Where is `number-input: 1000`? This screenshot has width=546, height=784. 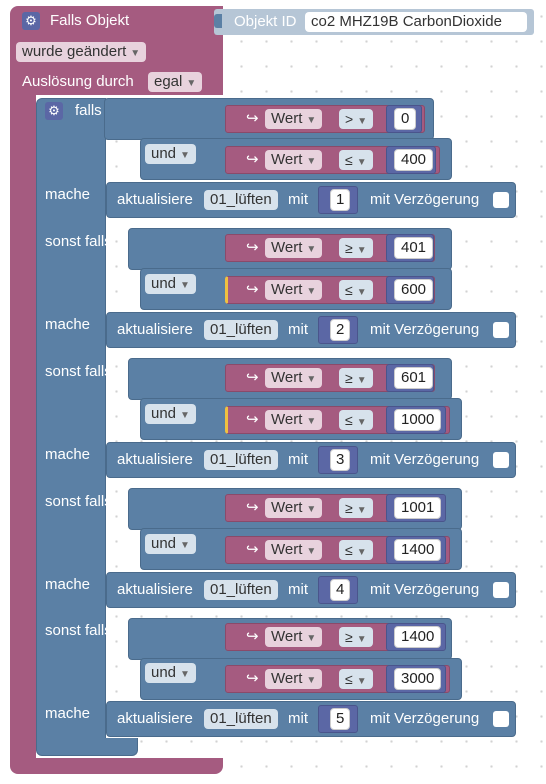
number-input: 1000 is located at coordinates (418, 420).